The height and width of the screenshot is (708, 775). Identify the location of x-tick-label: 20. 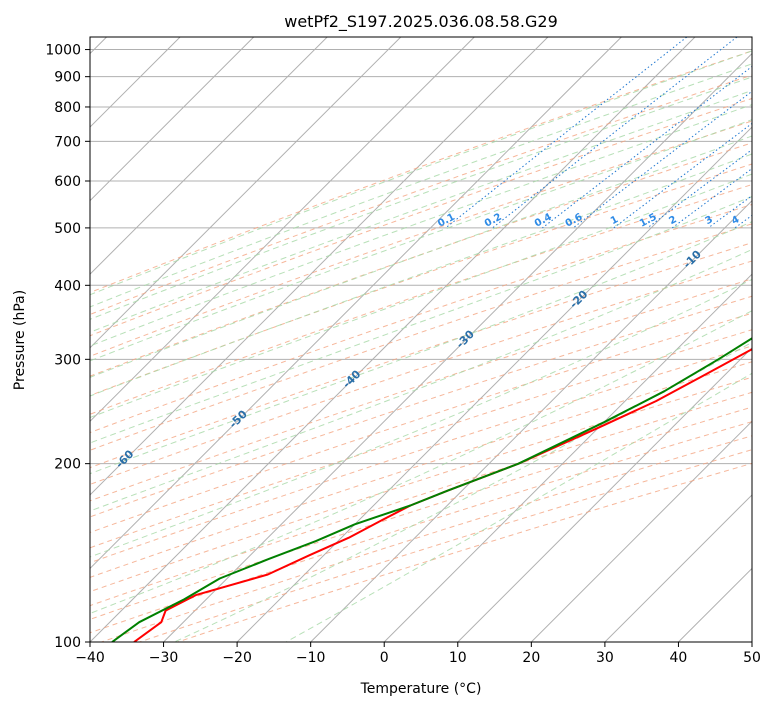
(531, 658).